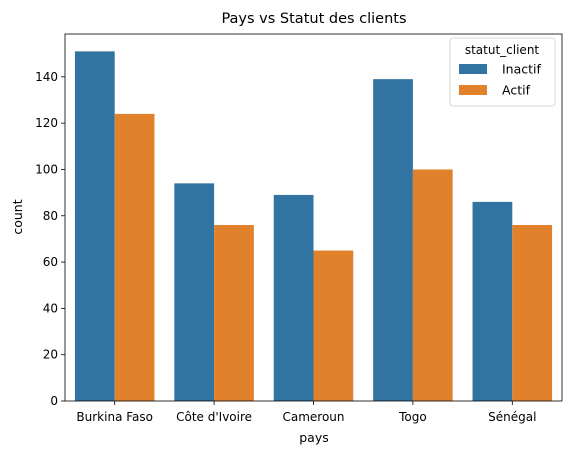 The height and width of the screenshot is (455, 571). What do you see at coordinates (50, 216) in the screenshot?
I see `y-tick-label: 80` at bounding box center [50, 216].